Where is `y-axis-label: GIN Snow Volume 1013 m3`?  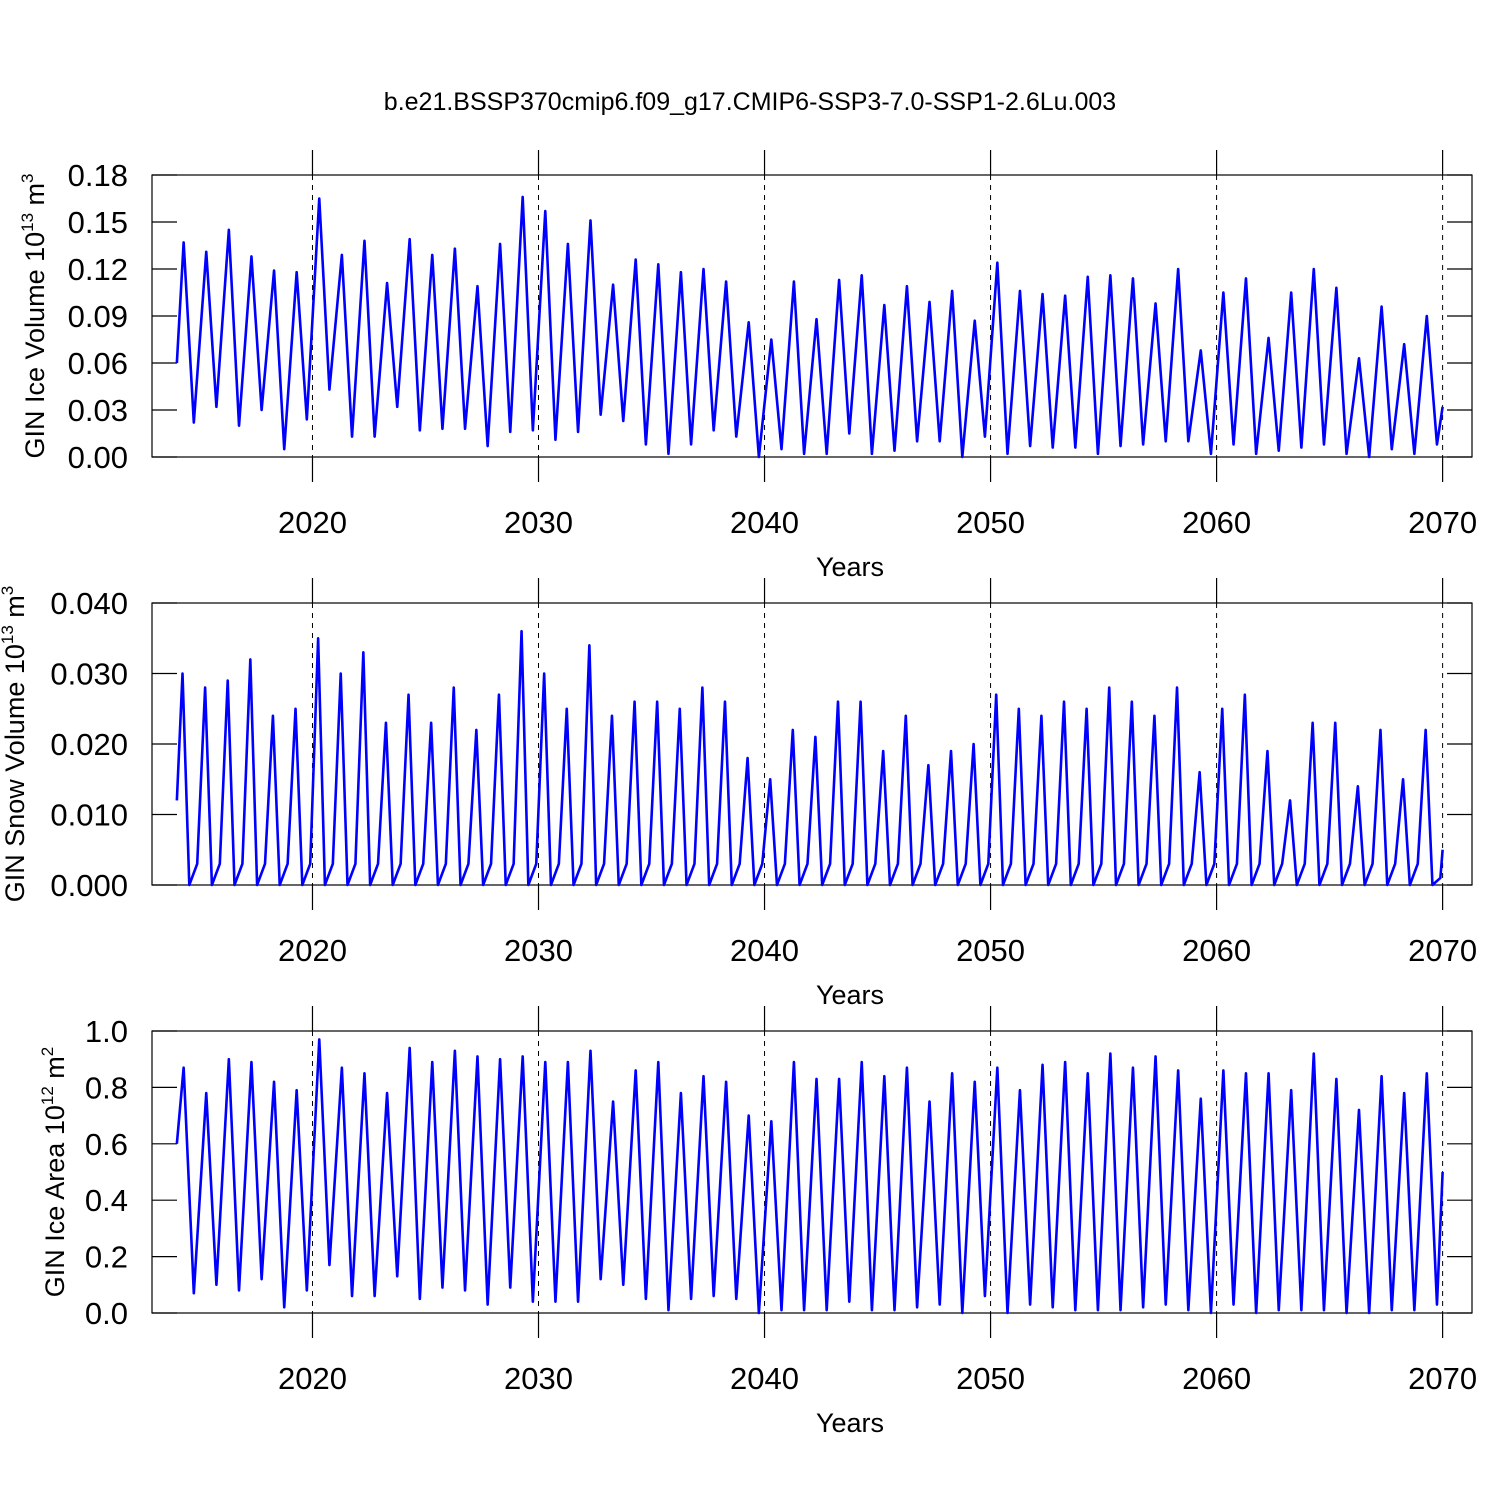
y-axis-label: GIN Snow Volume 1013 m3 is located at coordinates (15, 744).